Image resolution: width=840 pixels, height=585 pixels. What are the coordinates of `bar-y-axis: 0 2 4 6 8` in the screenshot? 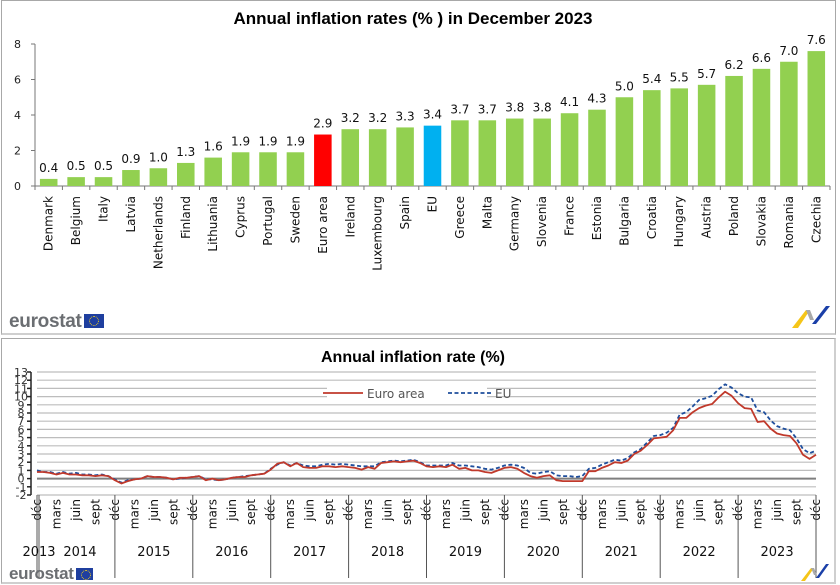 It's located at (25, 115).